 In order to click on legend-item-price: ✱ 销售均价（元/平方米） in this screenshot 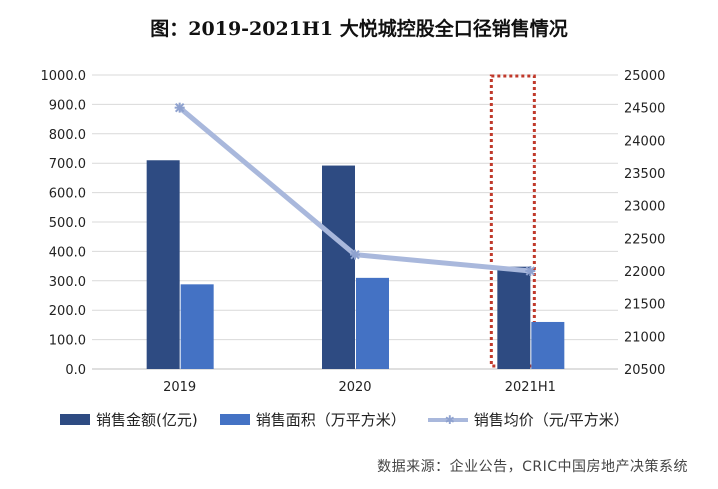, I will do `click(528, 419)`.